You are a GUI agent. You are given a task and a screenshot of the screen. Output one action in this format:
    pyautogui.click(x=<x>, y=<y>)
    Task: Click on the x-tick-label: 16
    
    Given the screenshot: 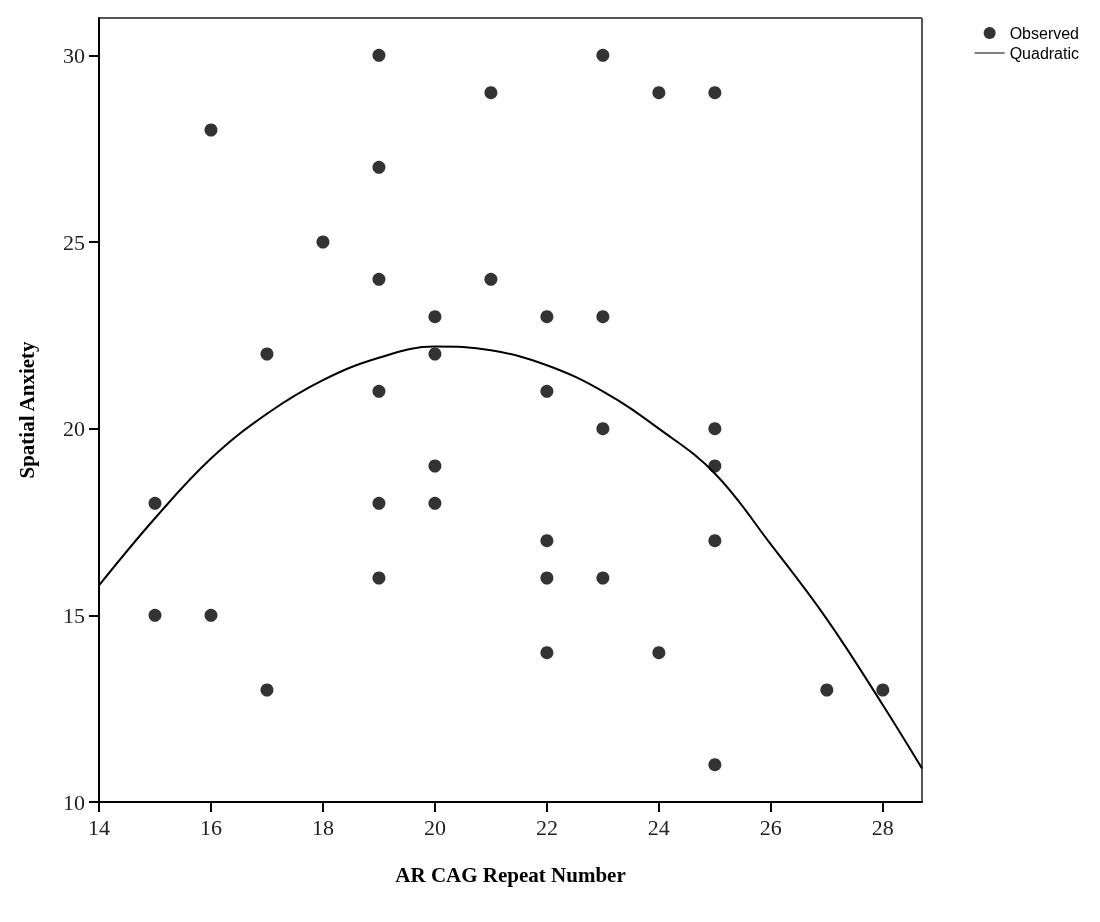 What is the action you would take?
    pyautogui.click(x=210, y=827)
    